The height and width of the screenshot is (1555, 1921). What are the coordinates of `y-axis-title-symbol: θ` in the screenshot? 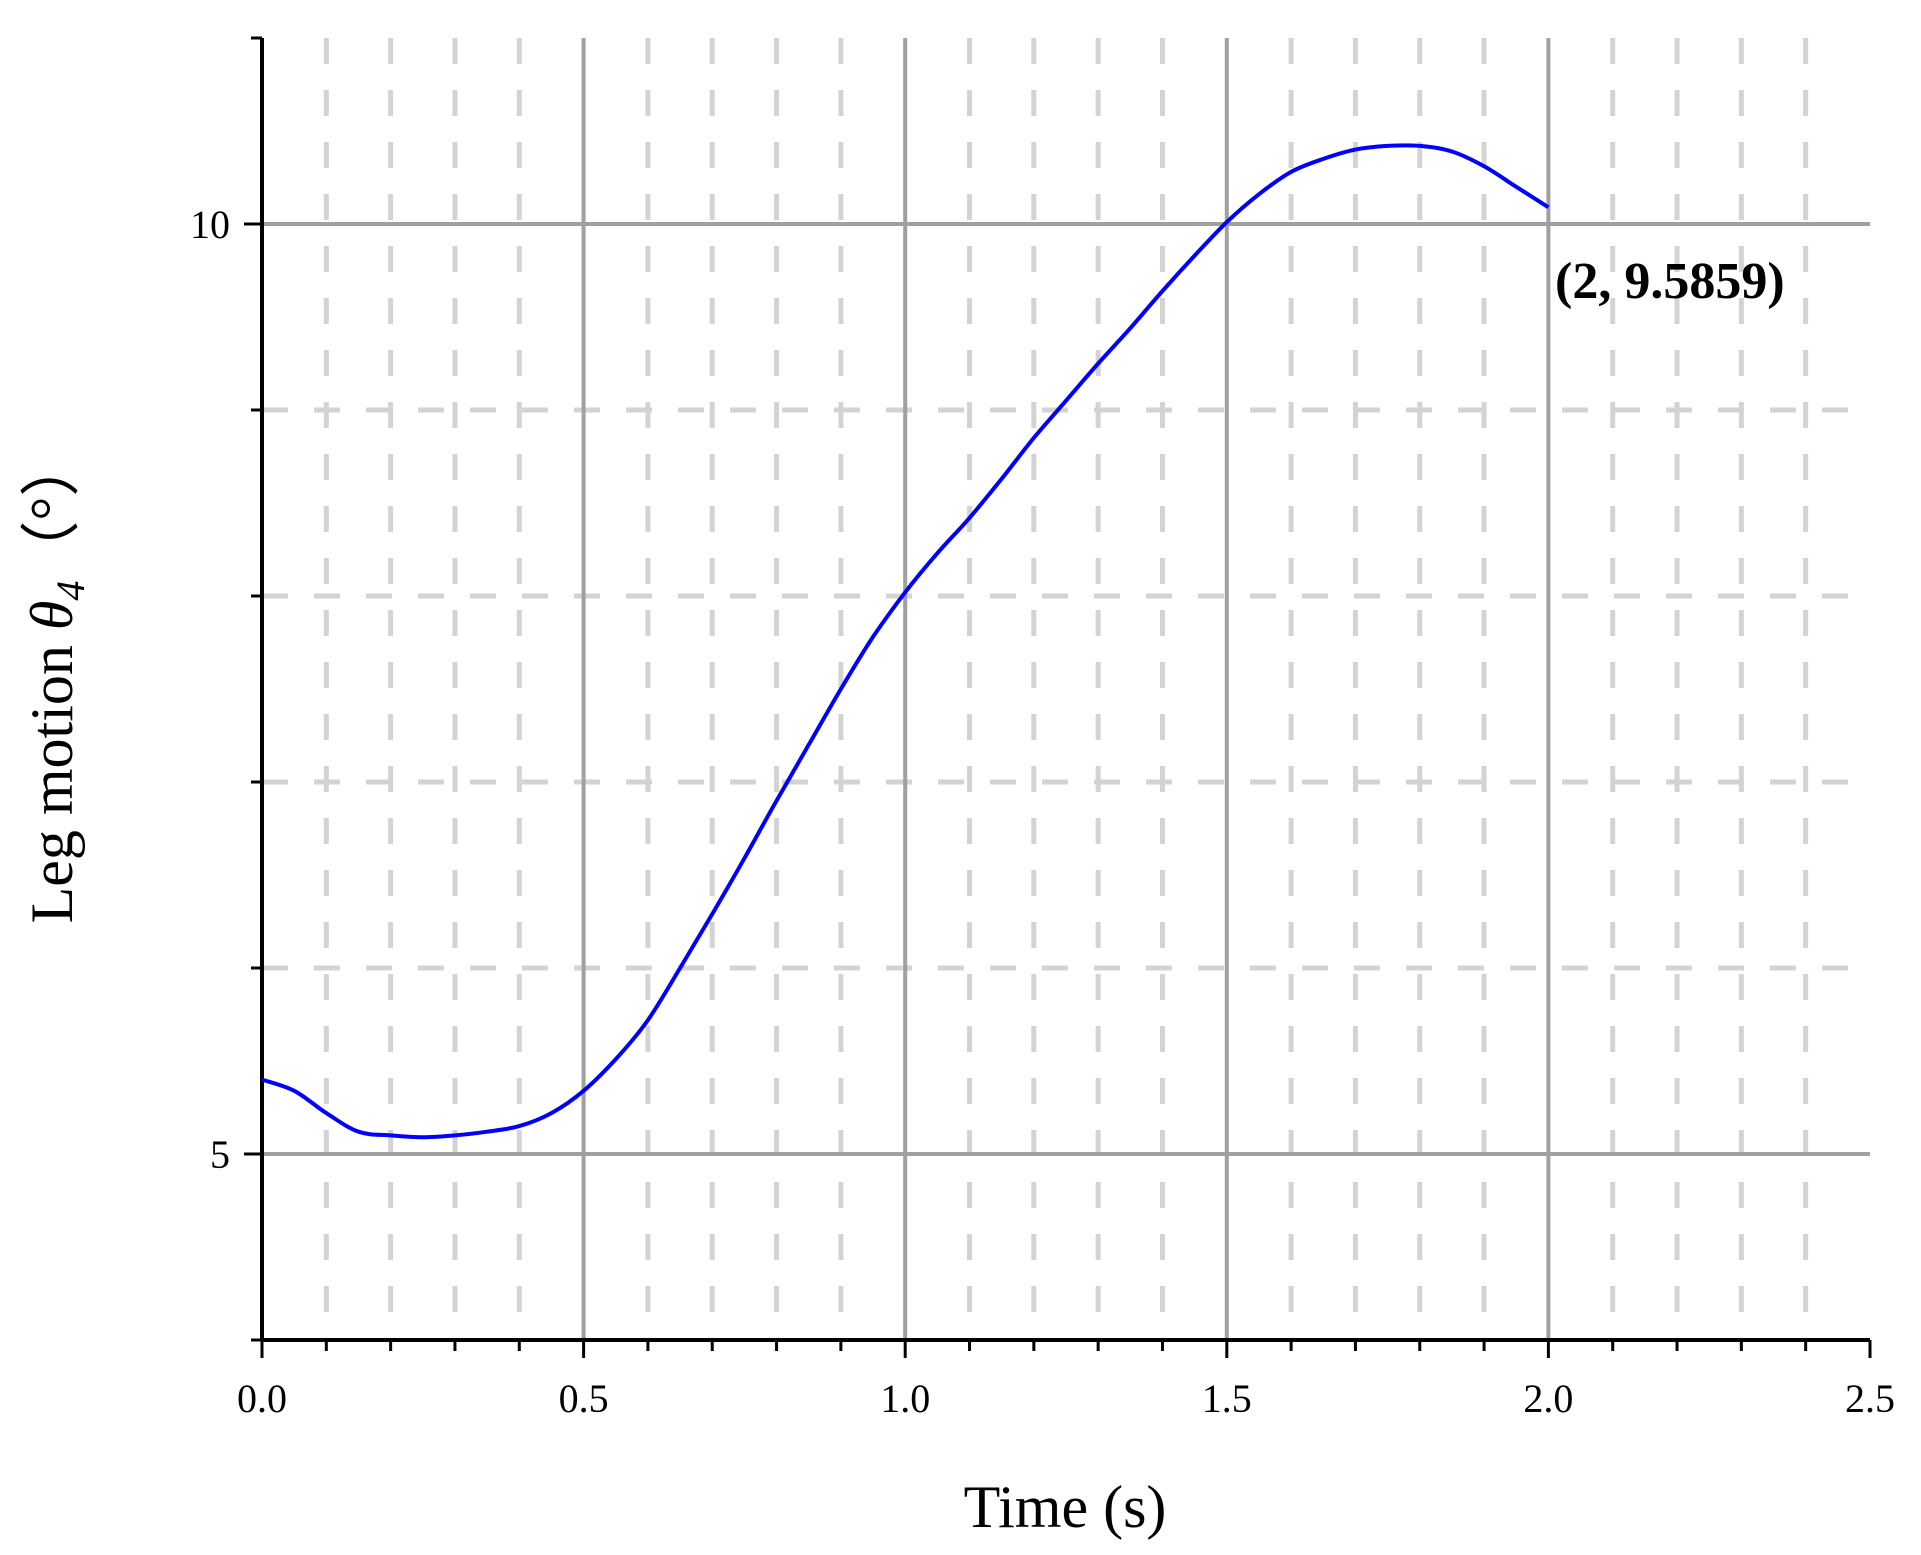 It's located at (52, 615).